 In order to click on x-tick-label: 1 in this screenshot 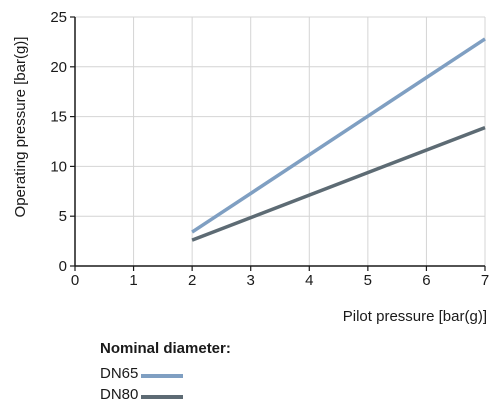, I will do `click(133, 280)`.